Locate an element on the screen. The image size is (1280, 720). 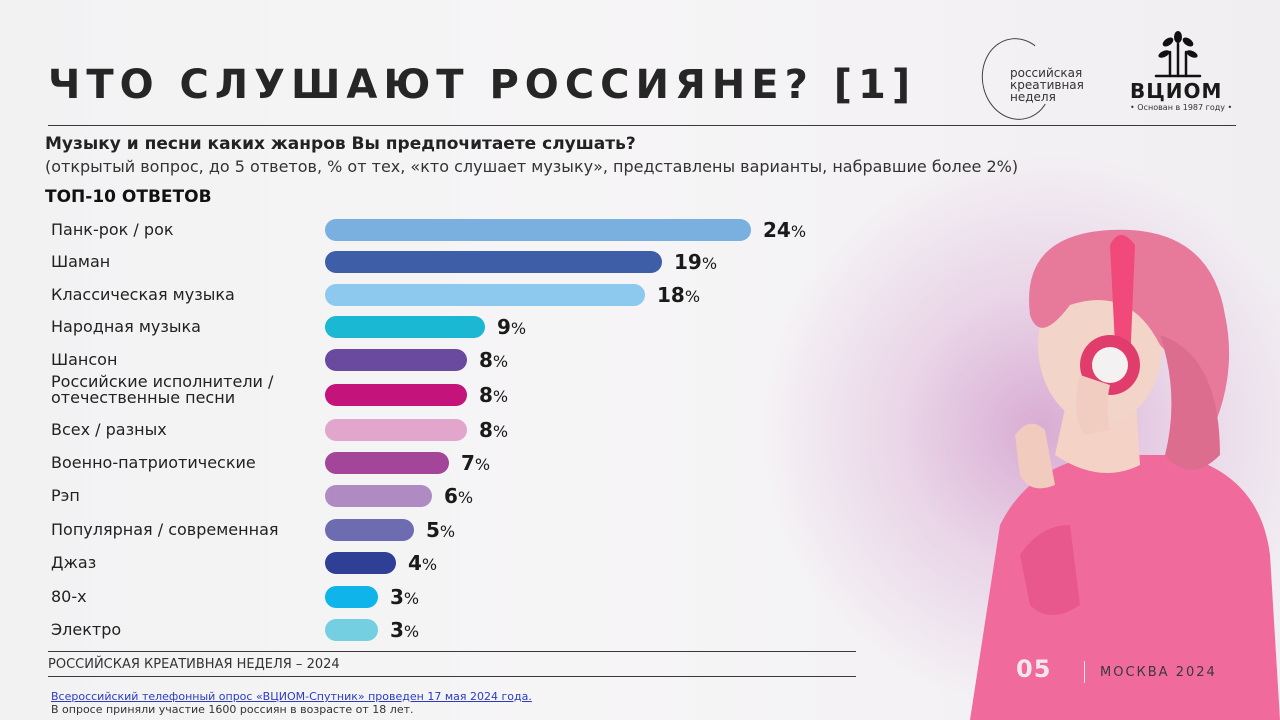
category-label: Шансон is located at coordinates (84, 359).